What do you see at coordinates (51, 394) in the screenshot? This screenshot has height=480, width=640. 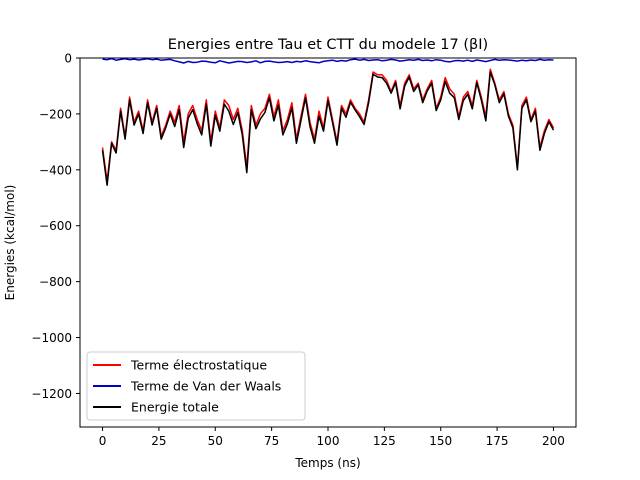 I see `y-tick-label: −1200` at bounding box center [51, 394].